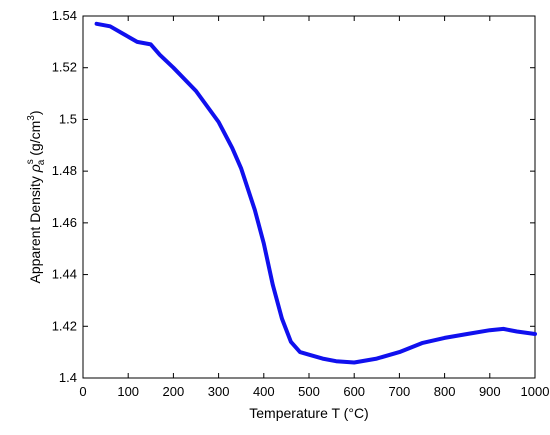 The width and height of the screenshot is (550, 435). What do you see at coordinates (219, 391) in the screenshot?
I see `x-tick-label: 300` at bounding box center [219, 391].